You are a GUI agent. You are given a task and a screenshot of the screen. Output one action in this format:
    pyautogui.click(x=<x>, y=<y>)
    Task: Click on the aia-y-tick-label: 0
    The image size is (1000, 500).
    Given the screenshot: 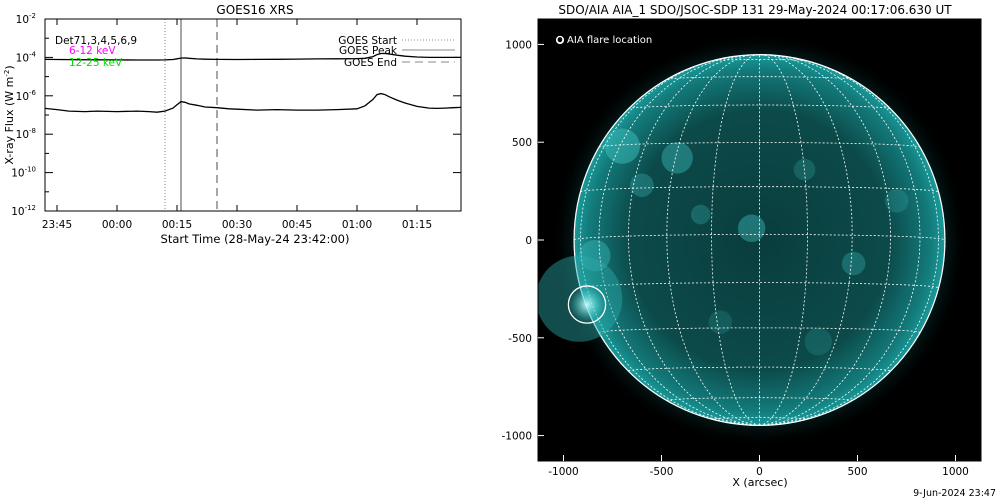 What is the action you would take?
    pyautogui.click(x=528, y=241)
    